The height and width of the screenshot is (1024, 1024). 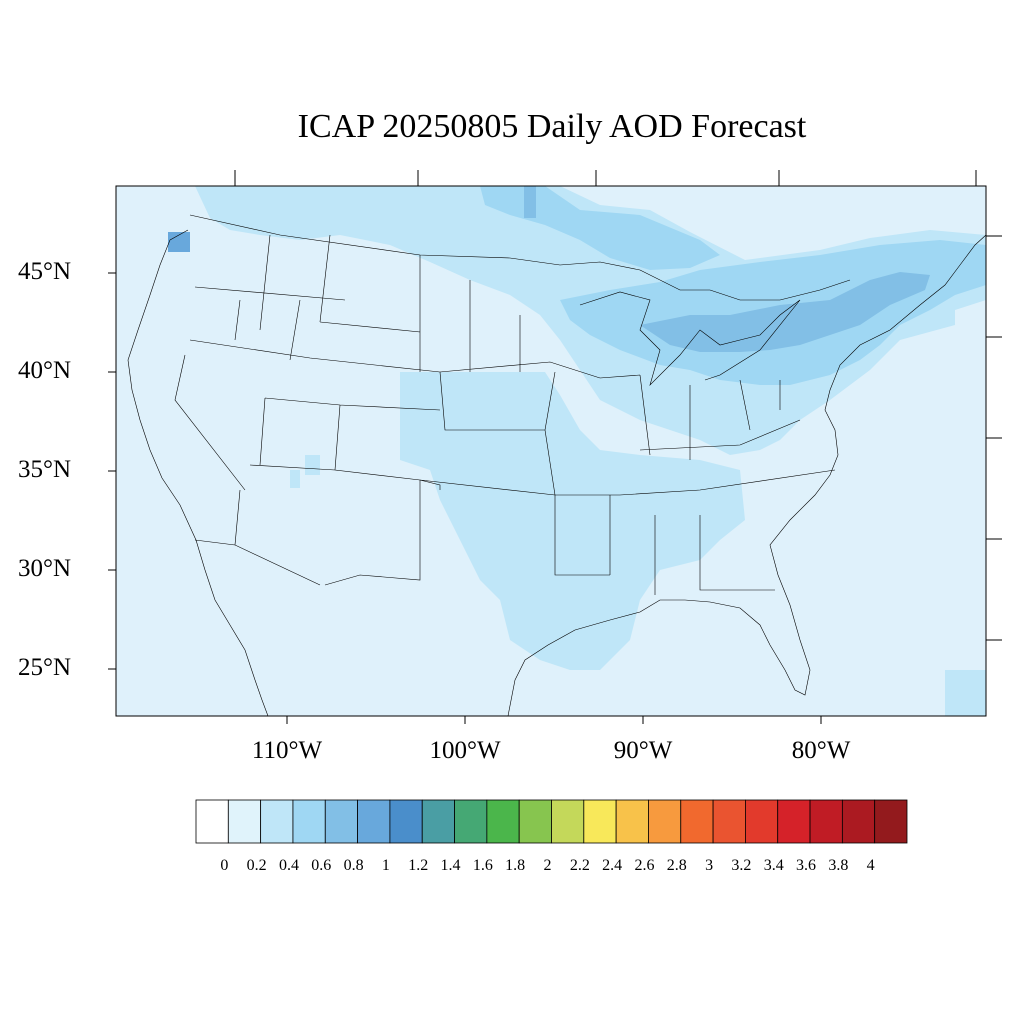 What do you see at coordinates (465, 750) in the screenshot?
I see `lon-label-100w: 100°W` at bounding box center [465, 750].